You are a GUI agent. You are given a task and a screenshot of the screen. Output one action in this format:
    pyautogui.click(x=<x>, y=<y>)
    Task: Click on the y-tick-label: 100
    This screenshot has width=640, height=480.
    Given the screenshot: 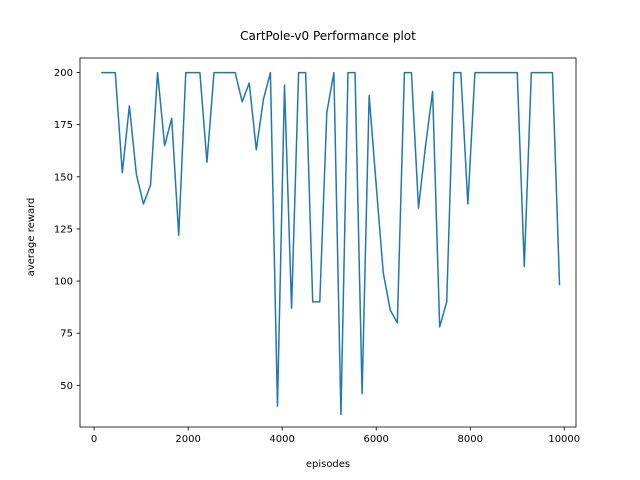 What is the action you would take?
    pyautogui.click(x=63, y=282)
    